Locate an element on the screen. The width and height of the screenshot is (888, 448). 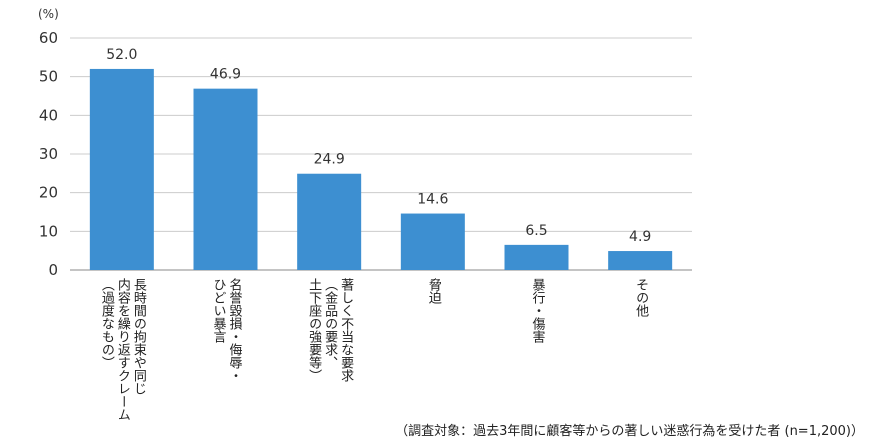
category-label-line: （過度なもの） is located at coordinates (106, 323).